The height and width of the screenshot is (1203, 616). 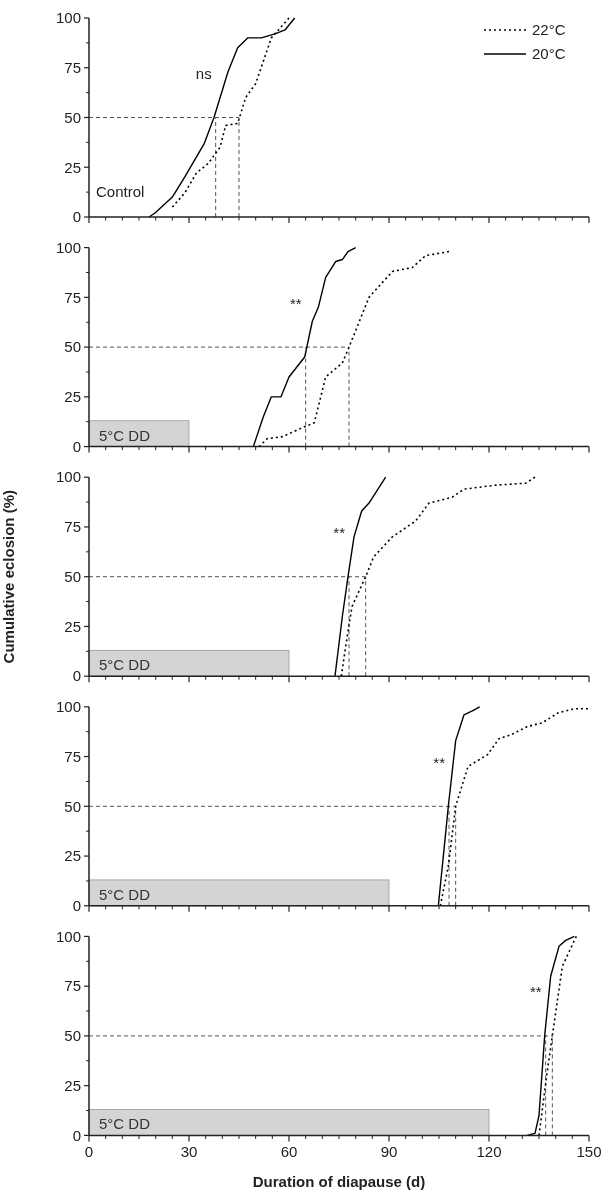 What do you see at coordinates (189, 1152) in the screenshot?
I see `x-tick-label: 30` at bounding box center [189, 1152].